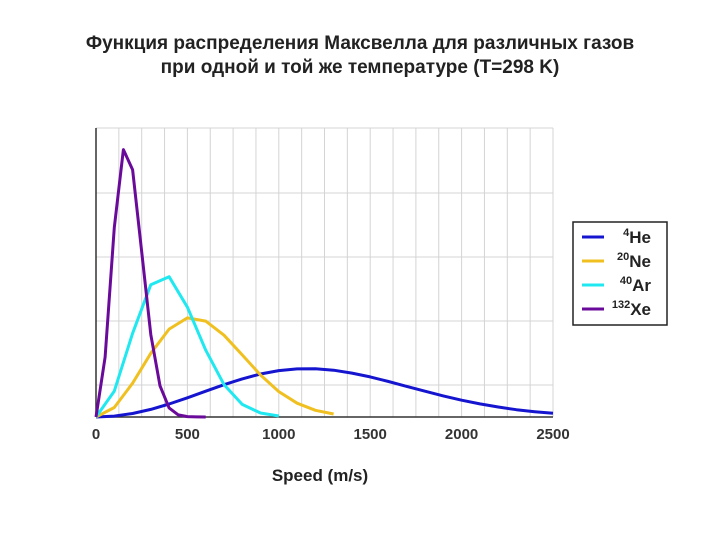  I want to click on legend-element-symbol: Xe, so click(640, 309).